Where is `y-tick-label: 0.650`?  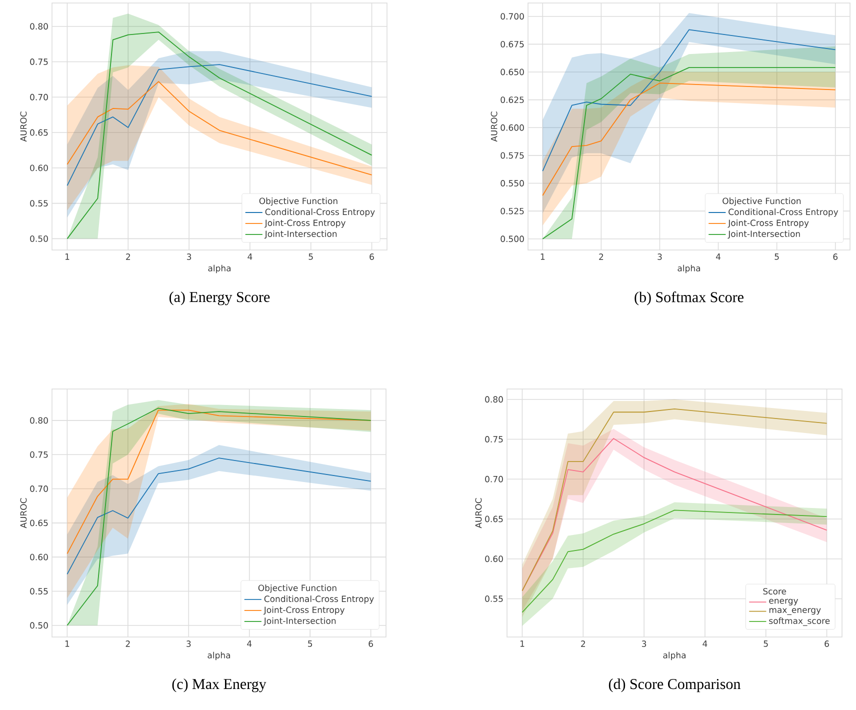
y-tick-label: 0.650 is located at coordinates (512, 72).